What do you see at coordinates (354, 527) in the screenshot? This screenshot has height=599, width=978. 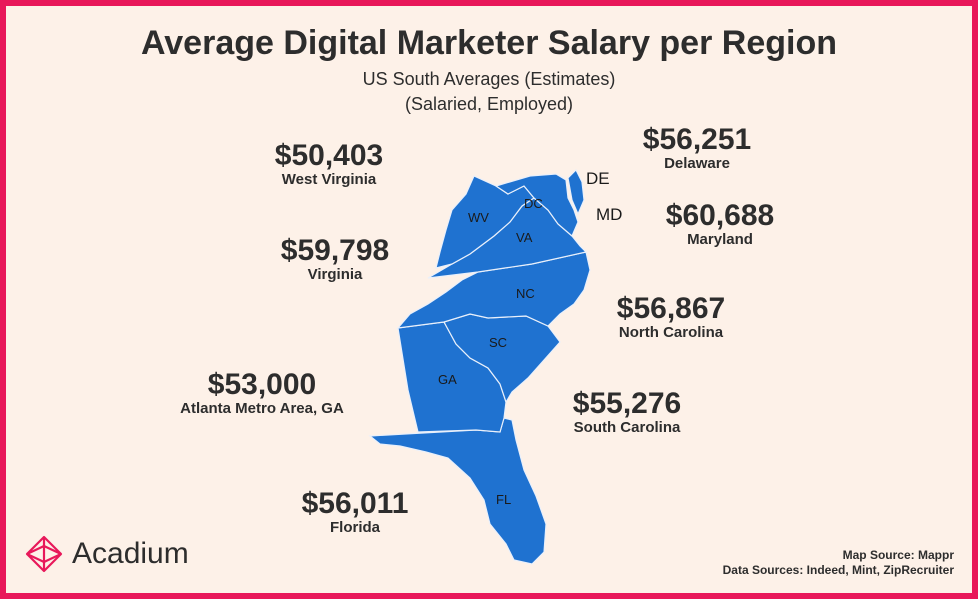 I see `salary-region: Florida` at bounding box center [354, 527].